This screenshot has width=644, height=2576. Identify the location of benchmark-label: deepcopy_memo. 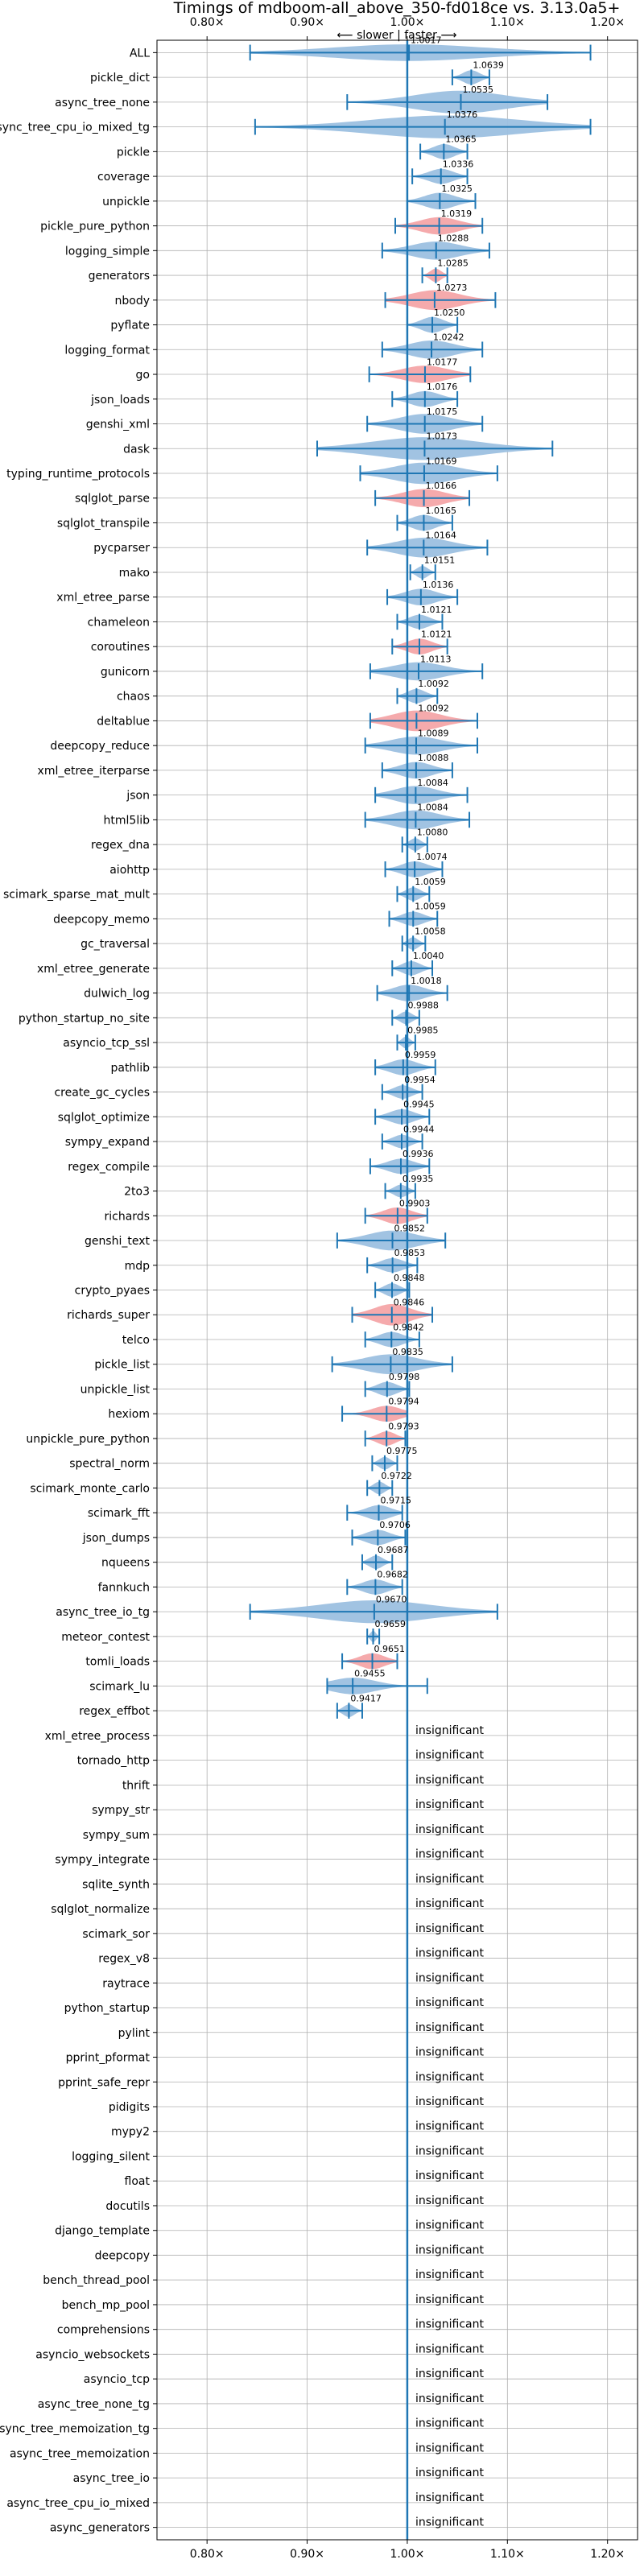
(101, 919).